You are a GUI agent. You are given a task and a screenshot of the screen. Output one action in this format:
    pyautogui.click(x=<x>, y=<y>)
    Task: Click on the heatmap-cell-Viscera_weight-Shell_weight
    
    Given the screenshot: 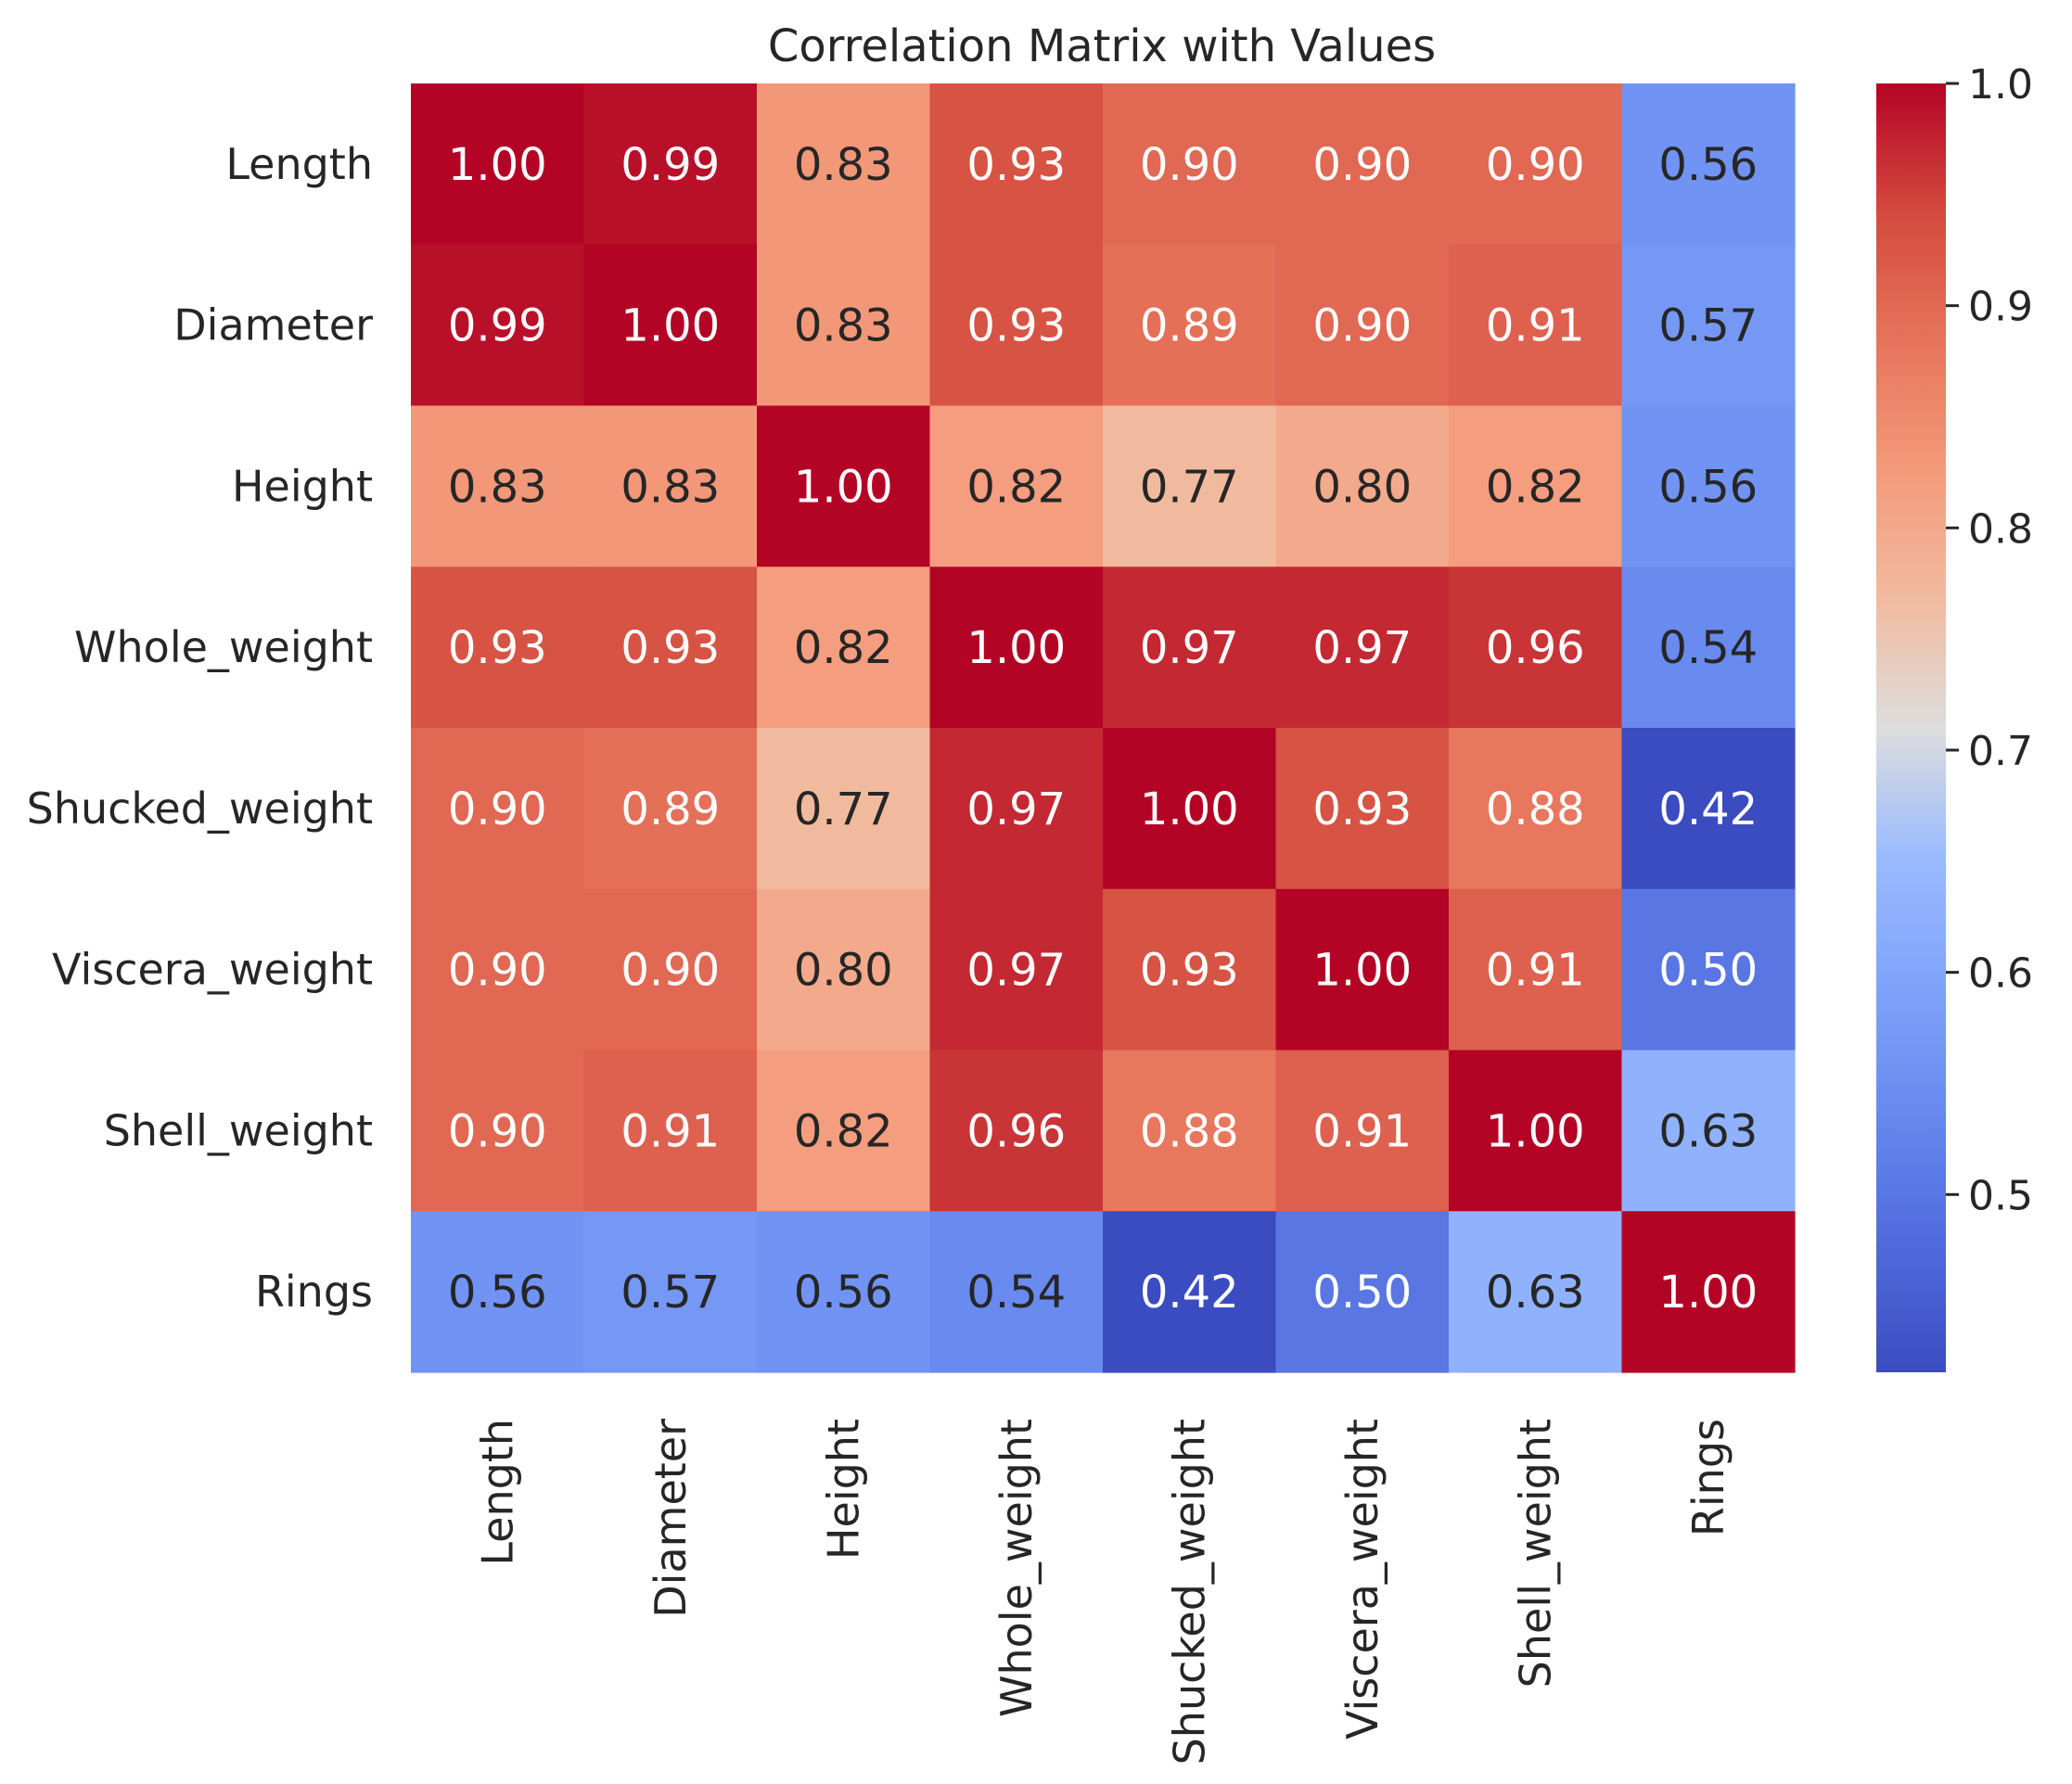 What is the action you would take?
    pyautogui.click(x=1536, y=969)
    